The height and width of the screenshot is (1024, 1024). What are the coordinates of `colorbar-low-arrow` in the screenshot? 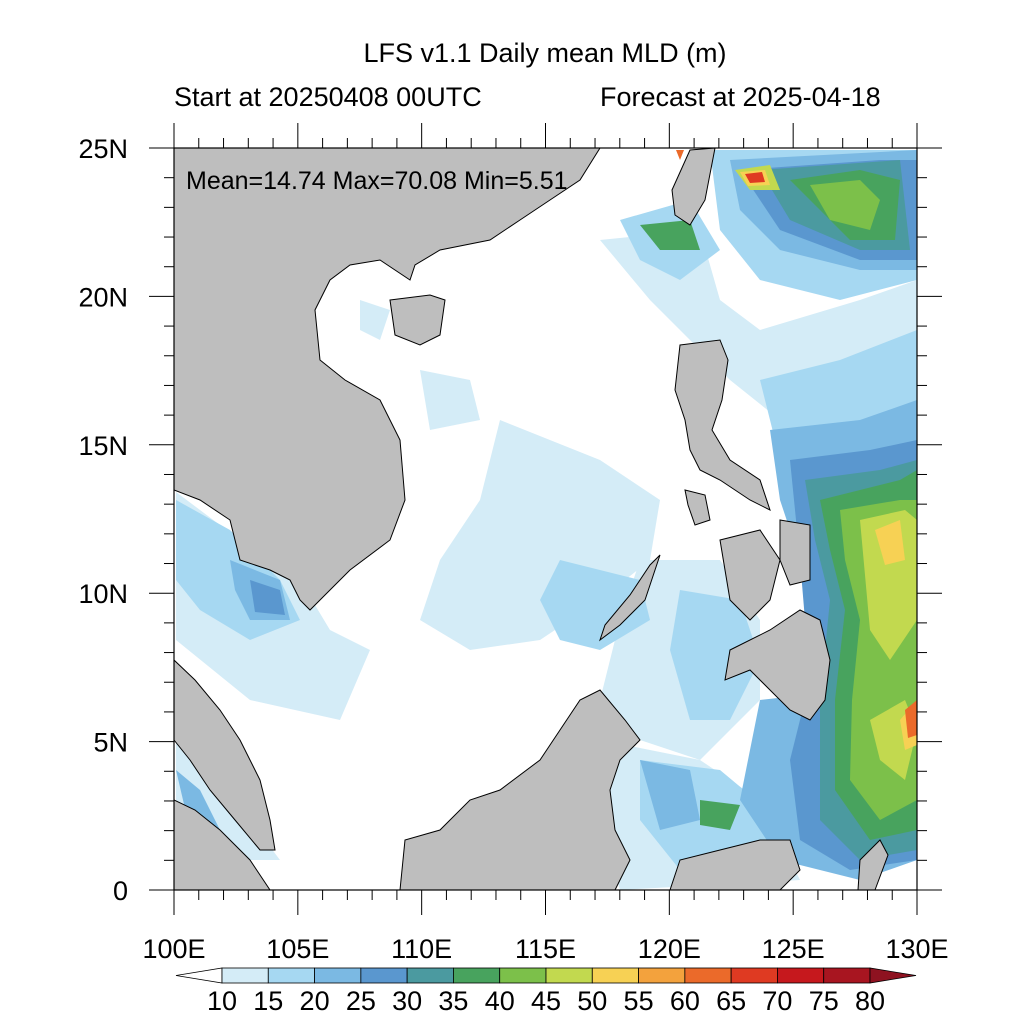 It's located at (199, 975).